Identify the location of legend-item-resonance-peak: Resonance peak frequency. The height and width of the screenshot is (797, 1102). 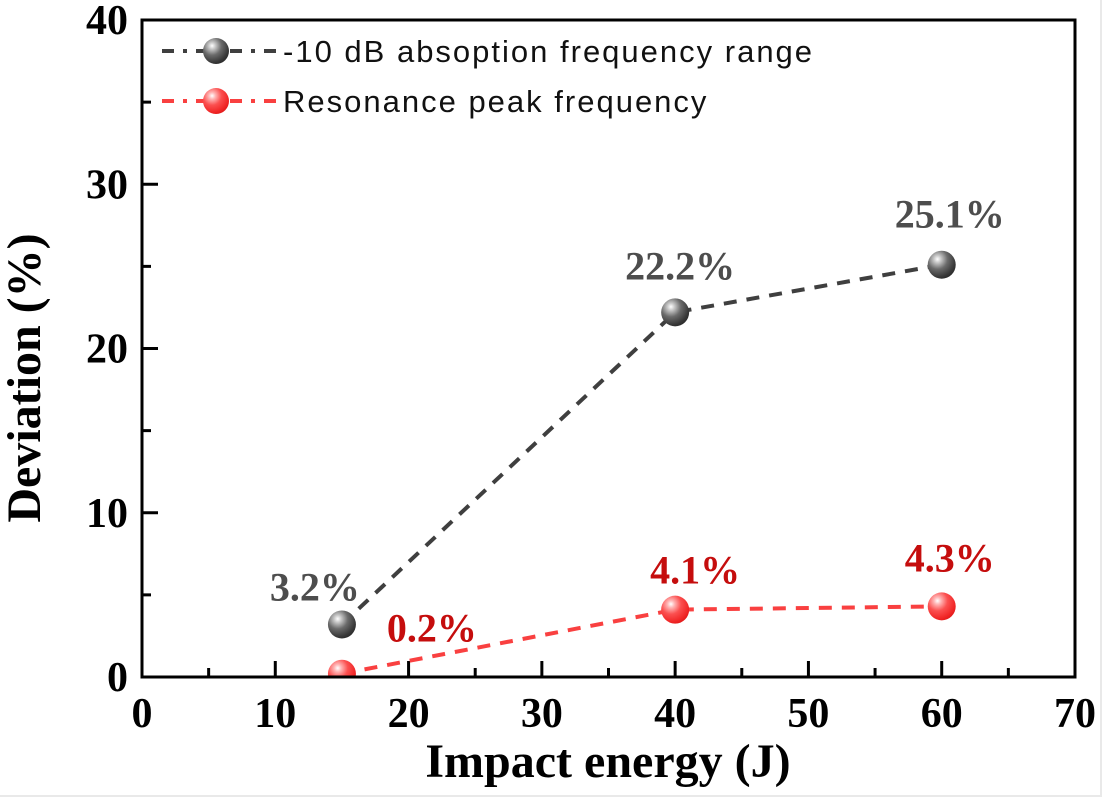
(435, 101).